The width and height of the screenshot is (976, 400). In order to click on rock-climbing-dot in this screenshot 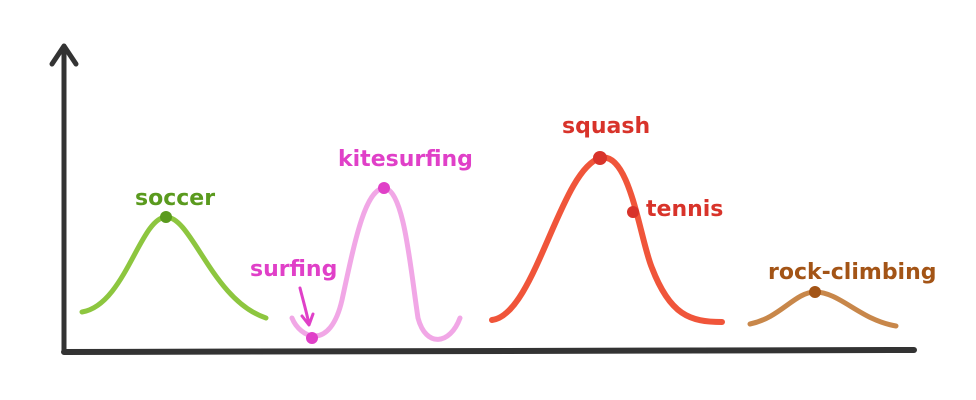, I will do `click(815, 292)`.